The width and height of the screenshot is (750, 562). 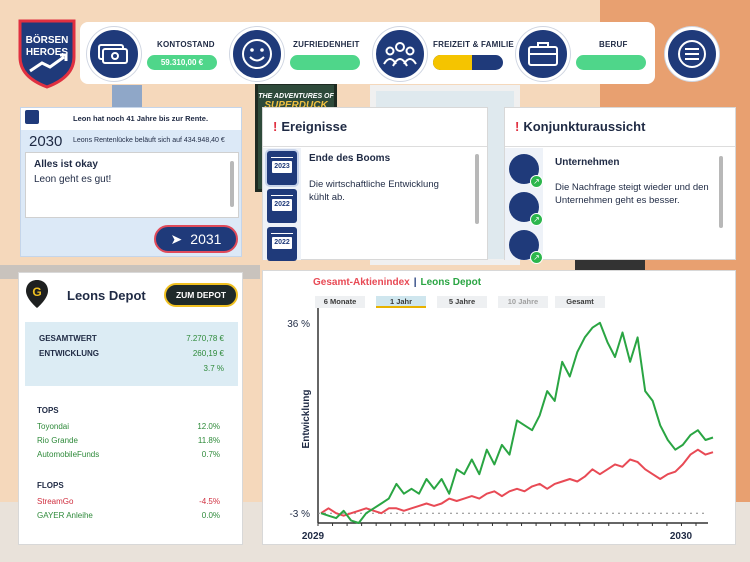 What do you see at coordinates (580, 126) in the screenshot?
I see `konjunktur-title: ! Konjunkturaussicht` at bounding box center [580, 126].